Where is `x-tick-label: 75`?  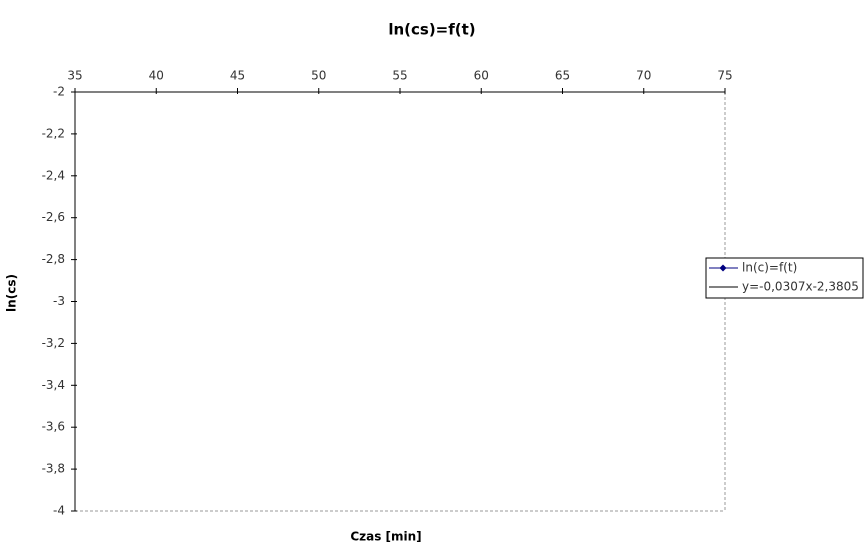
x-tick-label: 75 is located at coordinates (724, 76).